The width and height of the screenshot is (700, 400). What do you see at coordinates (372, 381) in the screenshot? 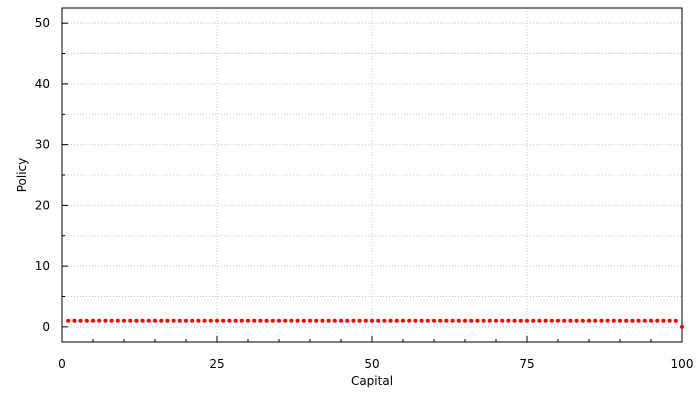
I see `x-axis-label: Capital` at bounding box center [372, 381].